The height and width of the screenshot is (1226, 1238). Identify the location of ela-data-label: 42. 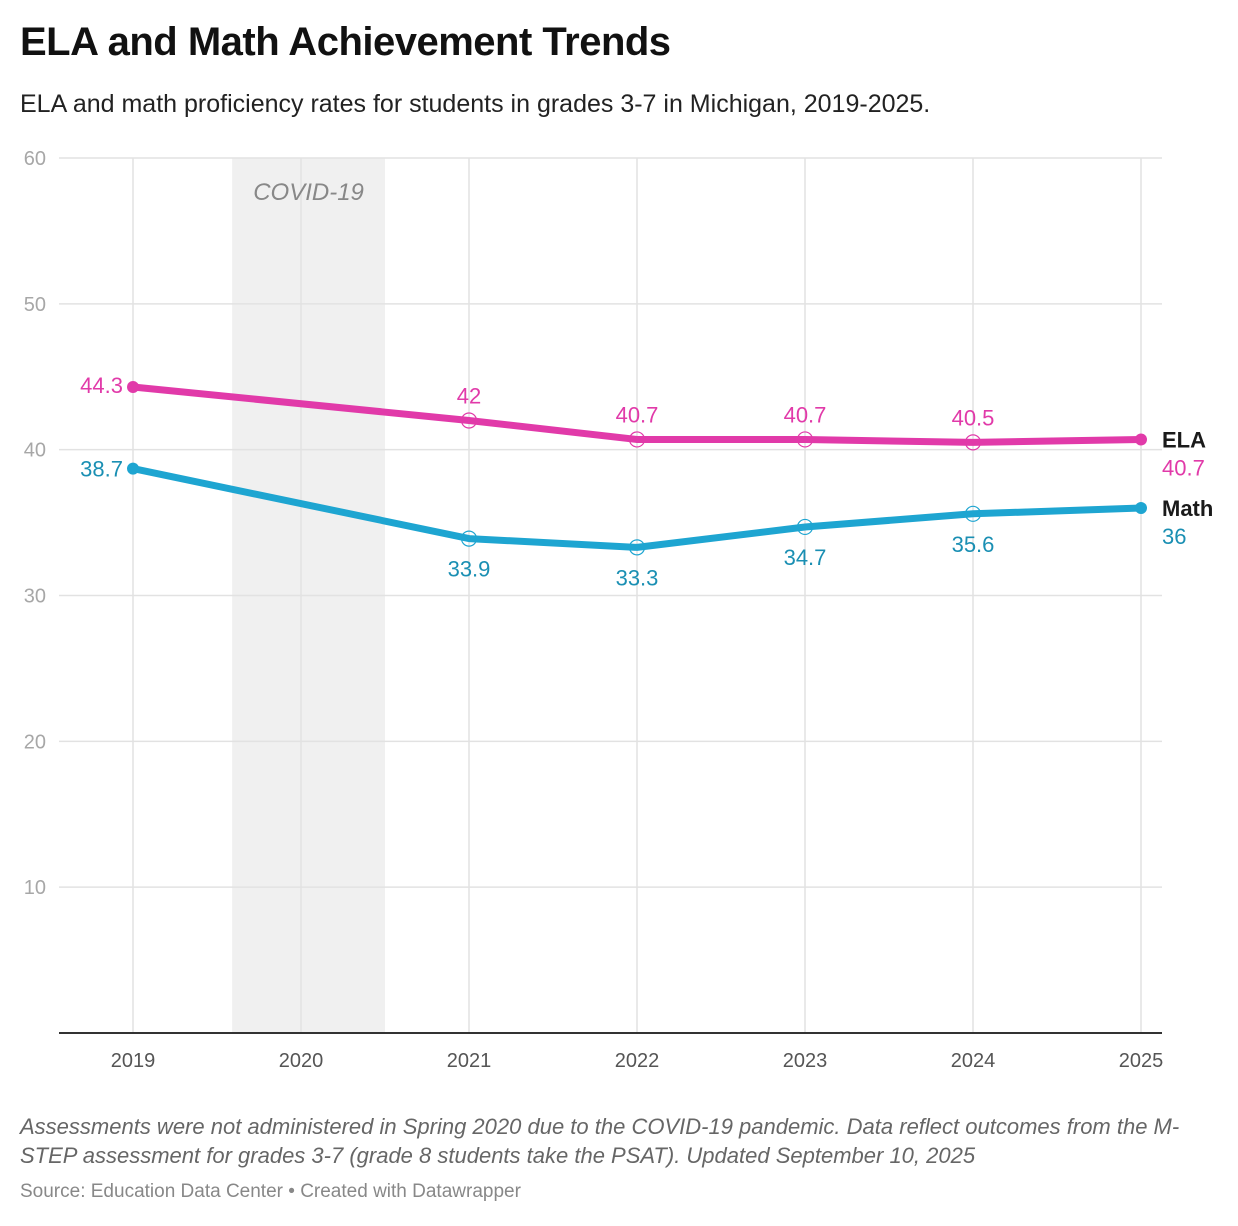
(469, 396).